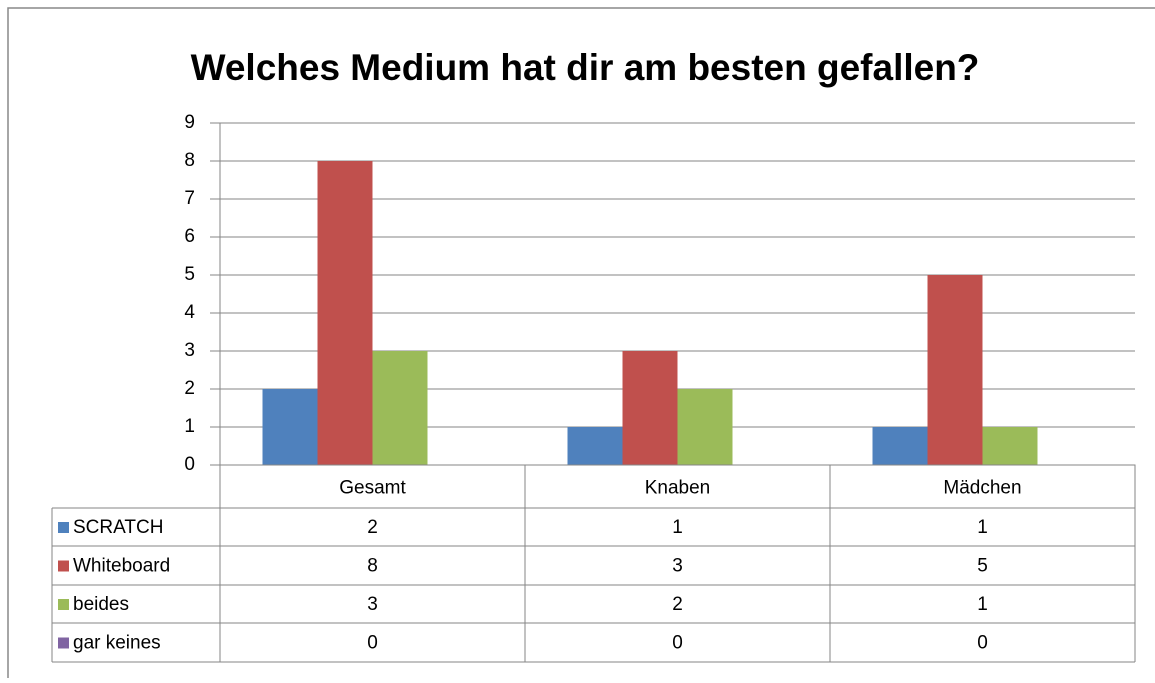  What do you see at coordinates (189, 312) in the screenshot?
I see `y-tick-label: 4` at bounding box center [189, 312].